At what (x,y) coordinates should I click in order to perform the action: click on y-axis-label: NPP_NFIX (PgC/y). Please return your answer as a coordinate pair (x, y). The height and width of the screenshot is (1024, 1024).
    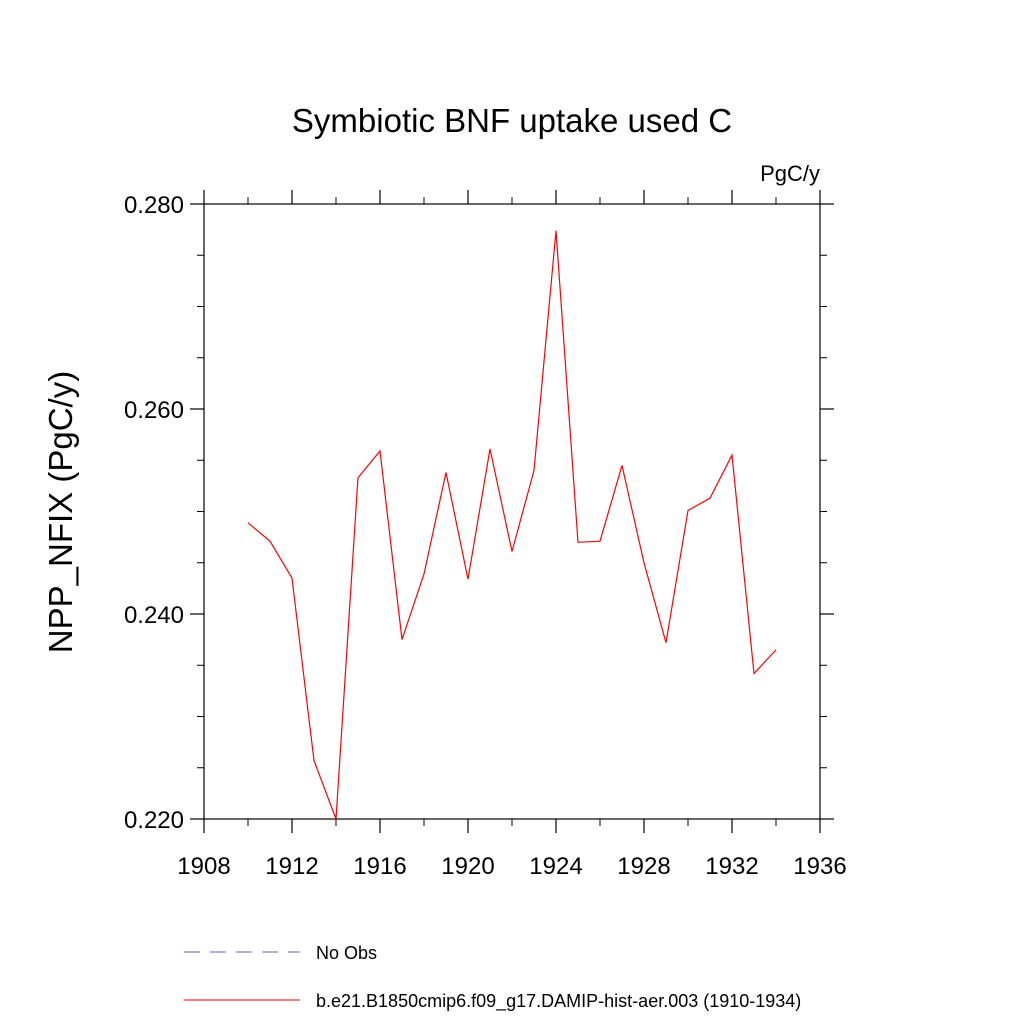
    Looking at the image, I should click on (60, 512).